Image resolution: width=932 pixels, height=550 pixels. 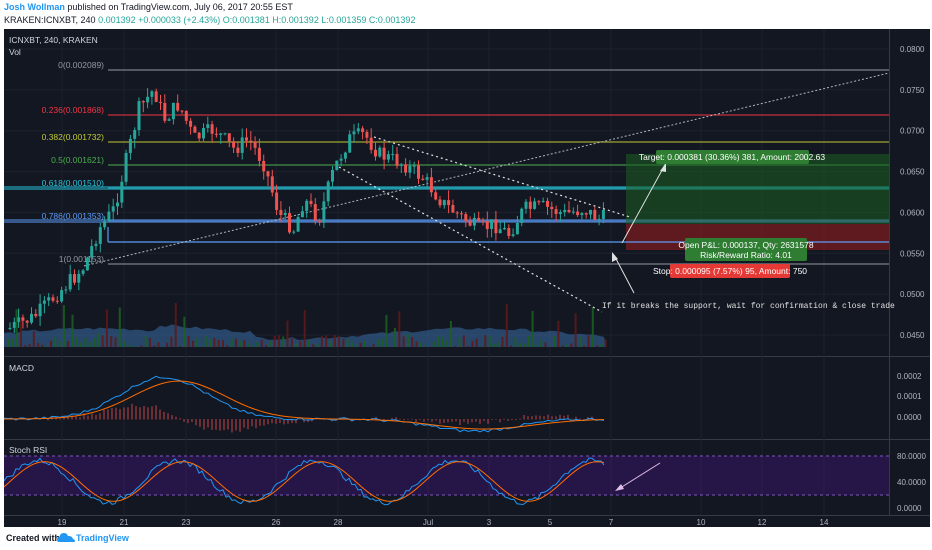 What do you see at coordinates (304, 481) in the screenshot?
I see `stoch-d-line` at bounding box center [304, 481].